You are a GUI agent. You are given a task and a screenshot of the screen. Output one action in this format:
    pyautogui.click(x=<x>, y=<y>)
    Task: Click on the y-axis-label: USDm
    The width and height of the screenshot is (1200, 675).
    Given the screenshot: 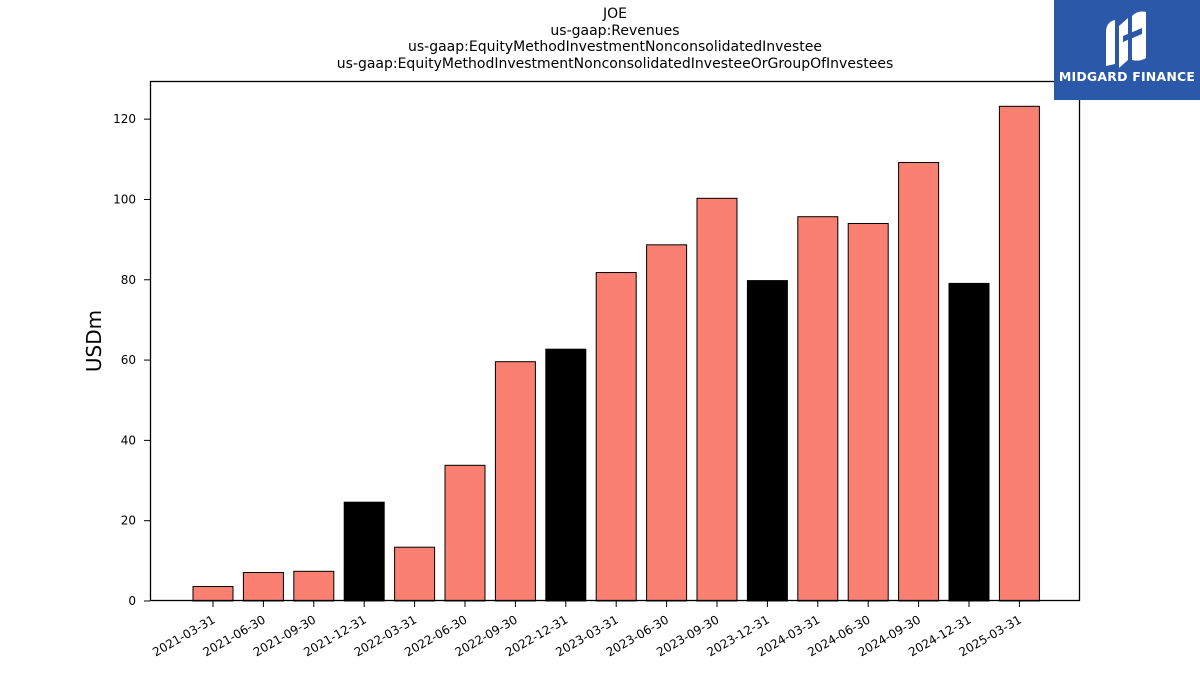 What is the action you would take?
    pyautogui.click(x=94, y=341)
    